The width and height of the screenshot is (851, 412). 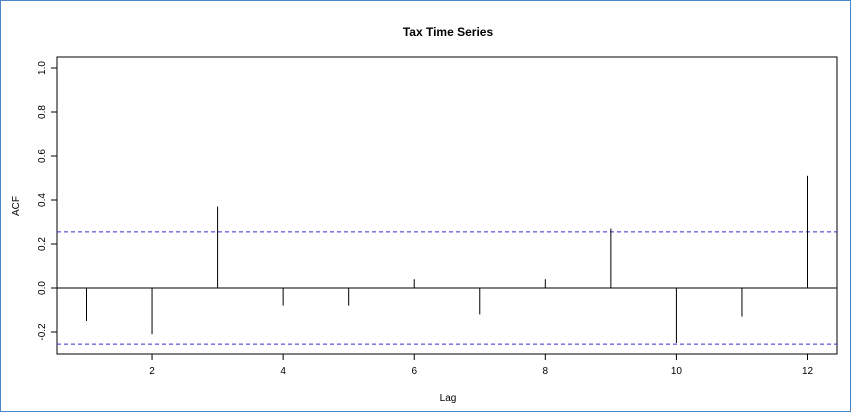 I want to click on y-tick-label: -0.2, so click(x=42, y=332).